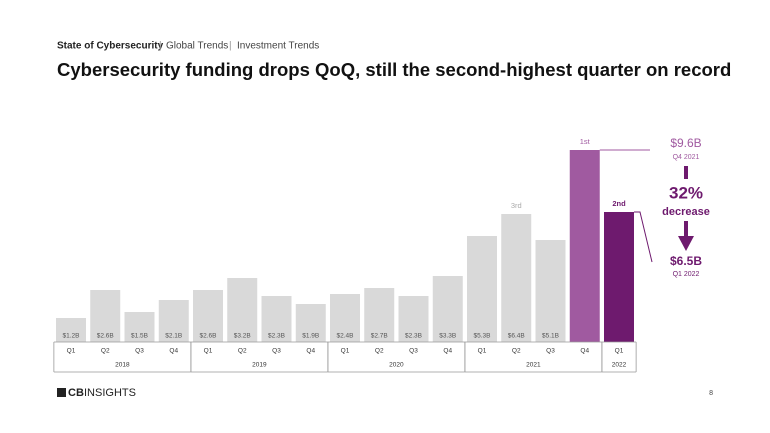 The width and height of the screenshot is (770, 433). I want to click on breadcrumb: Global Trends, so click(197, 46).